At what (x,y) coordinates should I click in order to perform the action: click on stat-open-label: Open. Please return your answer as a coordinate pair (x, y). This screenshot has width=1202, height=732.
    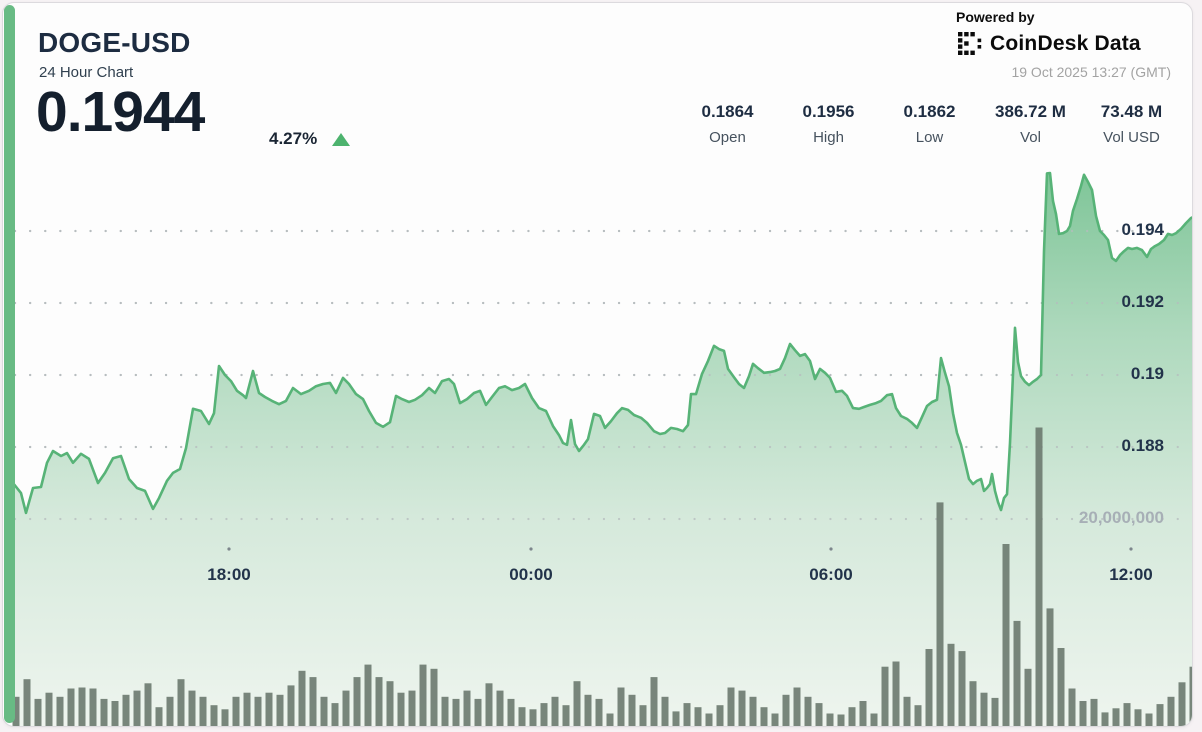
    Looking at the image, I should click on (727, 137).